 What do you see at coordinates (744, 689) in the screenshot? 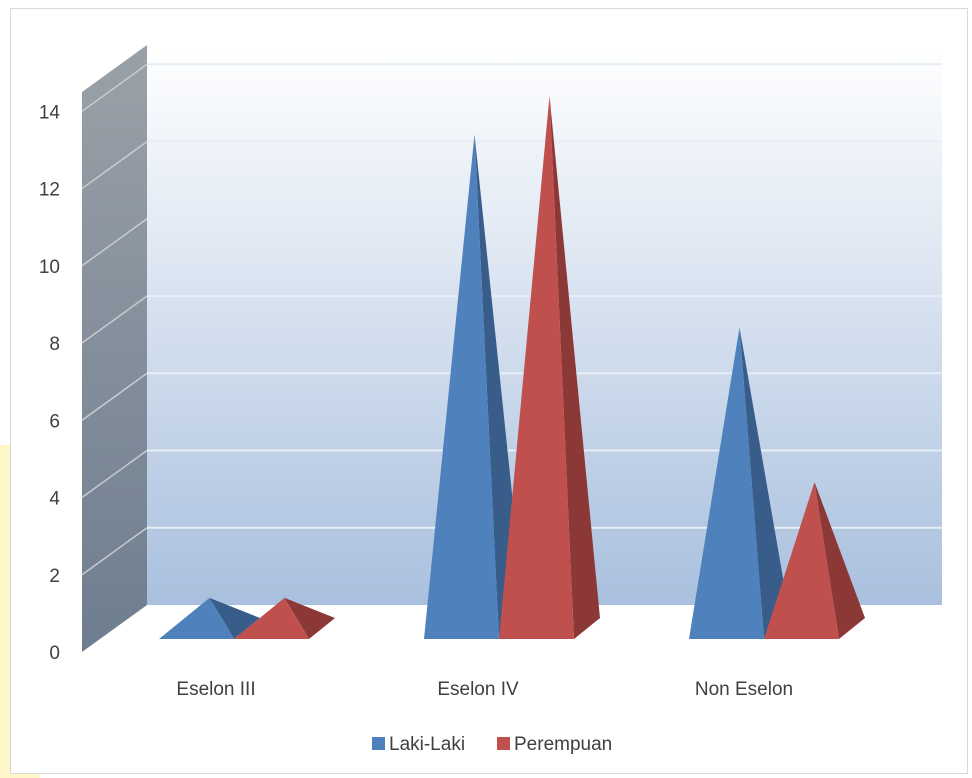
I see `x-category-label: Non Eselon` at bounding box center [744, 689].